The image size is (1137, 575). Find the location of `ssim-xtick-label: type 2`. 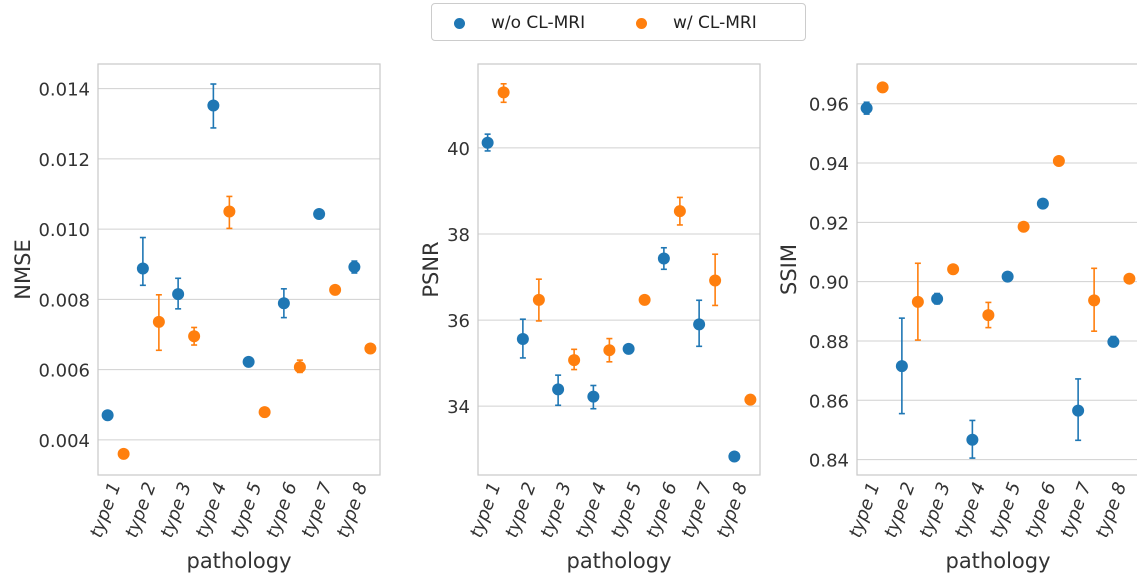

ssim-xtick-label: type 2 is located at coordinates (899, 510).